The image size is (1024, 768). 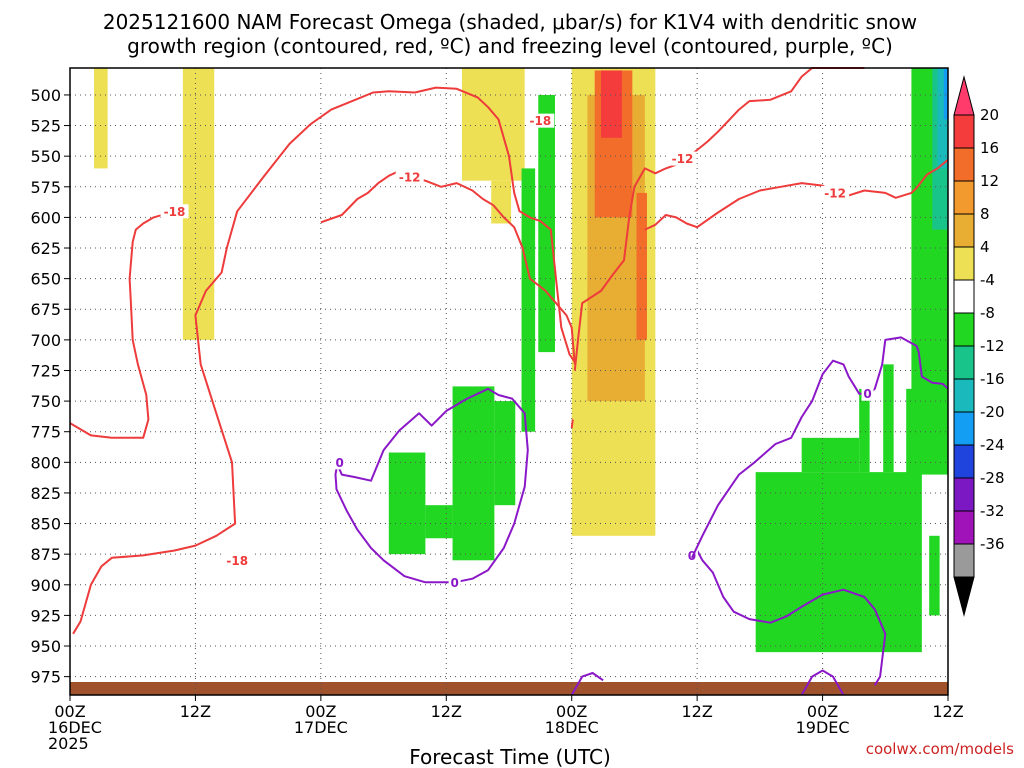 I want to click on x-tick-label-5-1: 12Z, so click(x=696, y=711).